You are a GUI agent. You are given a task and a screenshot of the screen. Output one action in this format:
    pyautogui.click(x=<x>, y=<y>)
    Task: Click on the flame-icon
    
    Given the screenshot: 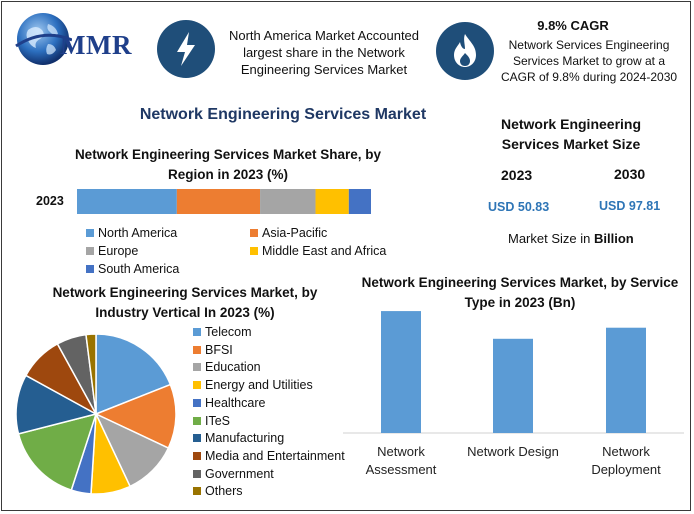 What is the action you would take?
    pyautogui.click(x=465, y=51)
    